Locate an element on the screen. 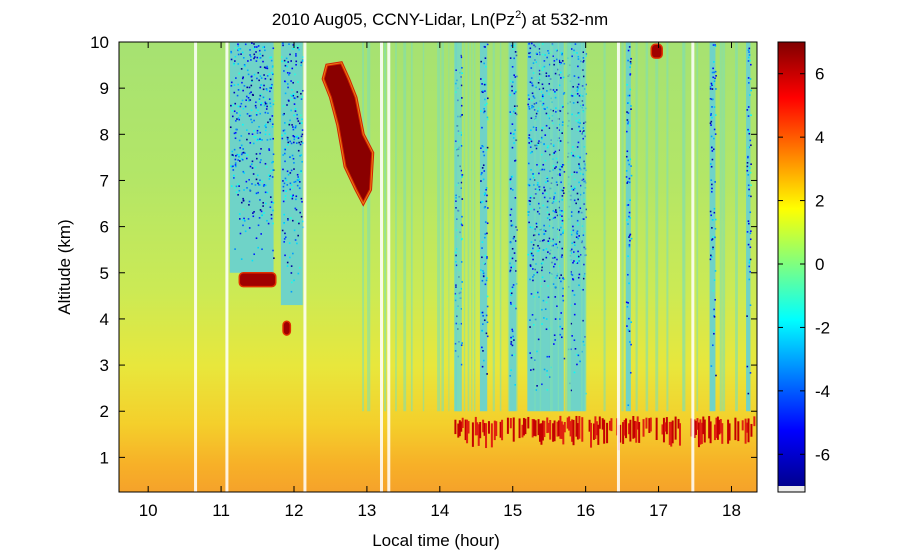 The image size is (913, 554). colorbar-tick-label: -6 is located at coordinates (822, 454).